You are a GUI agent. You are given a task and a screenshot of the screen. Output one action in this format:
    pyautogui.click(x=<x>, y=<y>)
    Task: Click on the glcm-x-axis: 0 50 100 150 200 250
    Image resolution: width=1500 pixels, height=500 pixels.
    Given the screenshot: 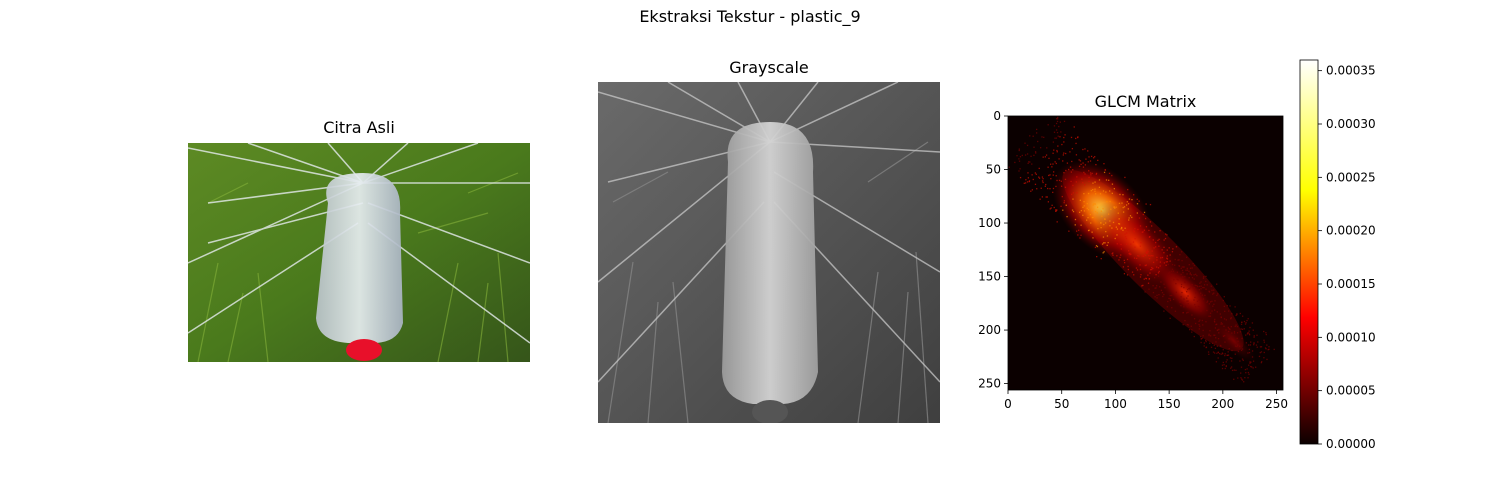 What is the action you would take?
    pyautogui.click(x=1146, y=400)
    